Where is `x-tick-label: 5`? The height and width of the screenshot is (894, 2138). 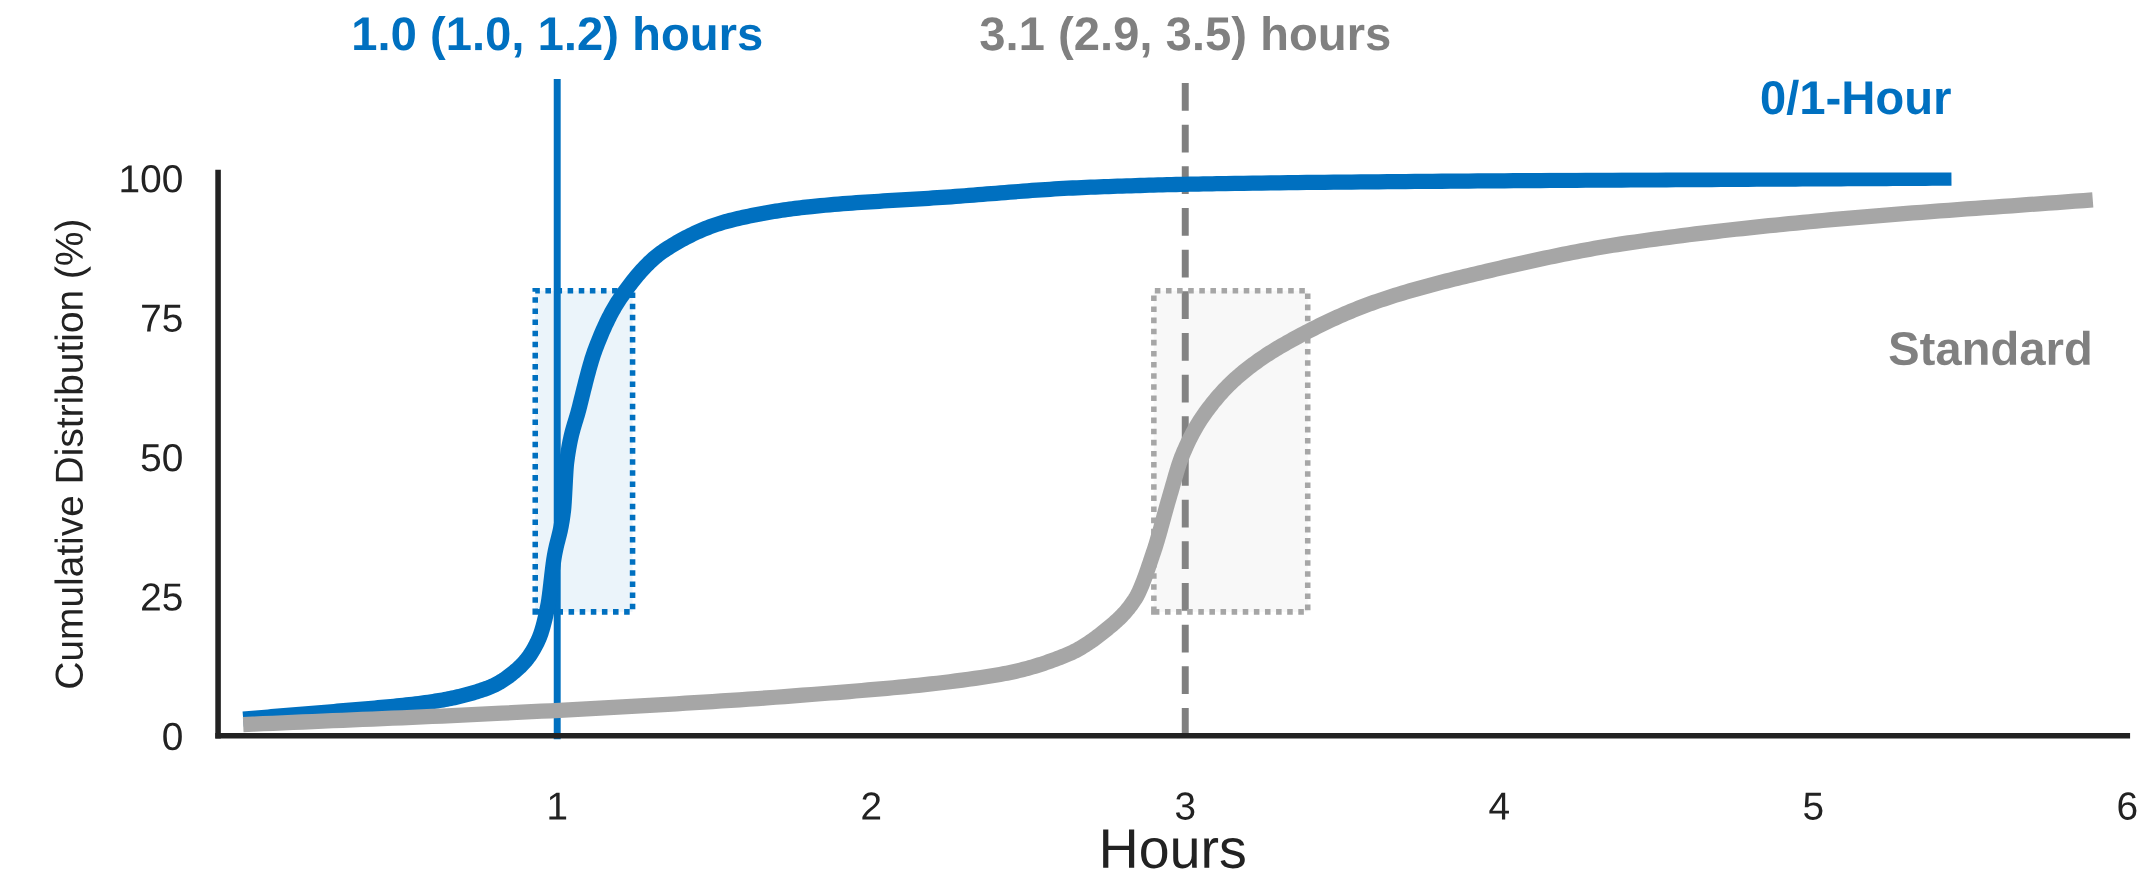
x-tick-label: 5 is located at coordinates (1813, 806).